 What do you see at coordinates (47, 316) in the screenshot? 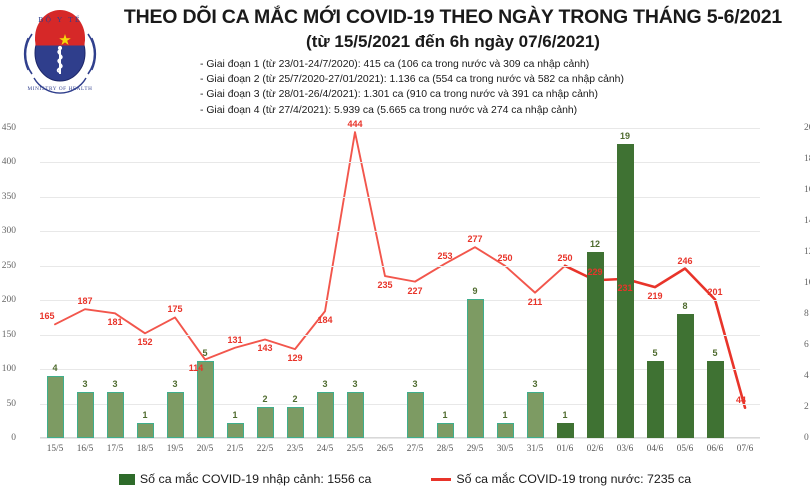
I see `line-value-label: 165` at bounding box center [47, 316].